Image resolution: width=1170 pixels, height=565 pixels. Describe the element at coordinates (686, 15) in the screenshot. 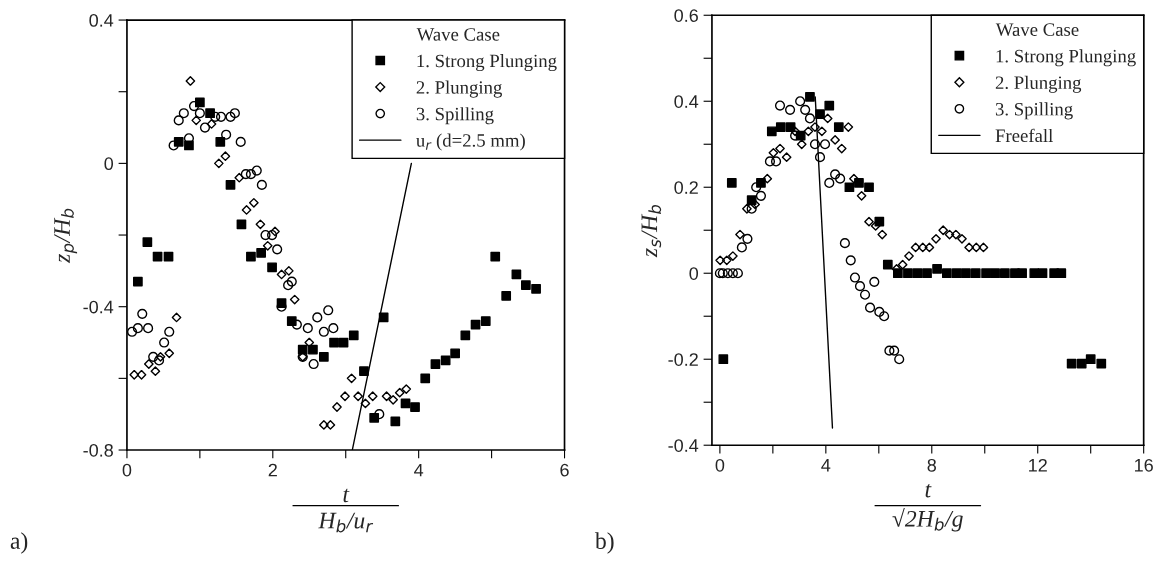

I see `y-tick-label: 0.6` at that location.